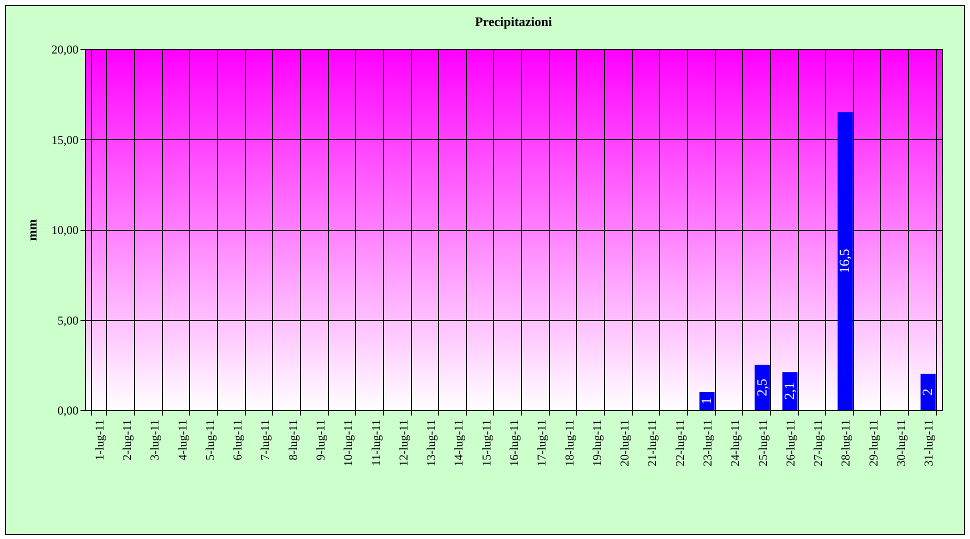  I want to click on x-tick-label: 22-lug-11, so click(679, 443).